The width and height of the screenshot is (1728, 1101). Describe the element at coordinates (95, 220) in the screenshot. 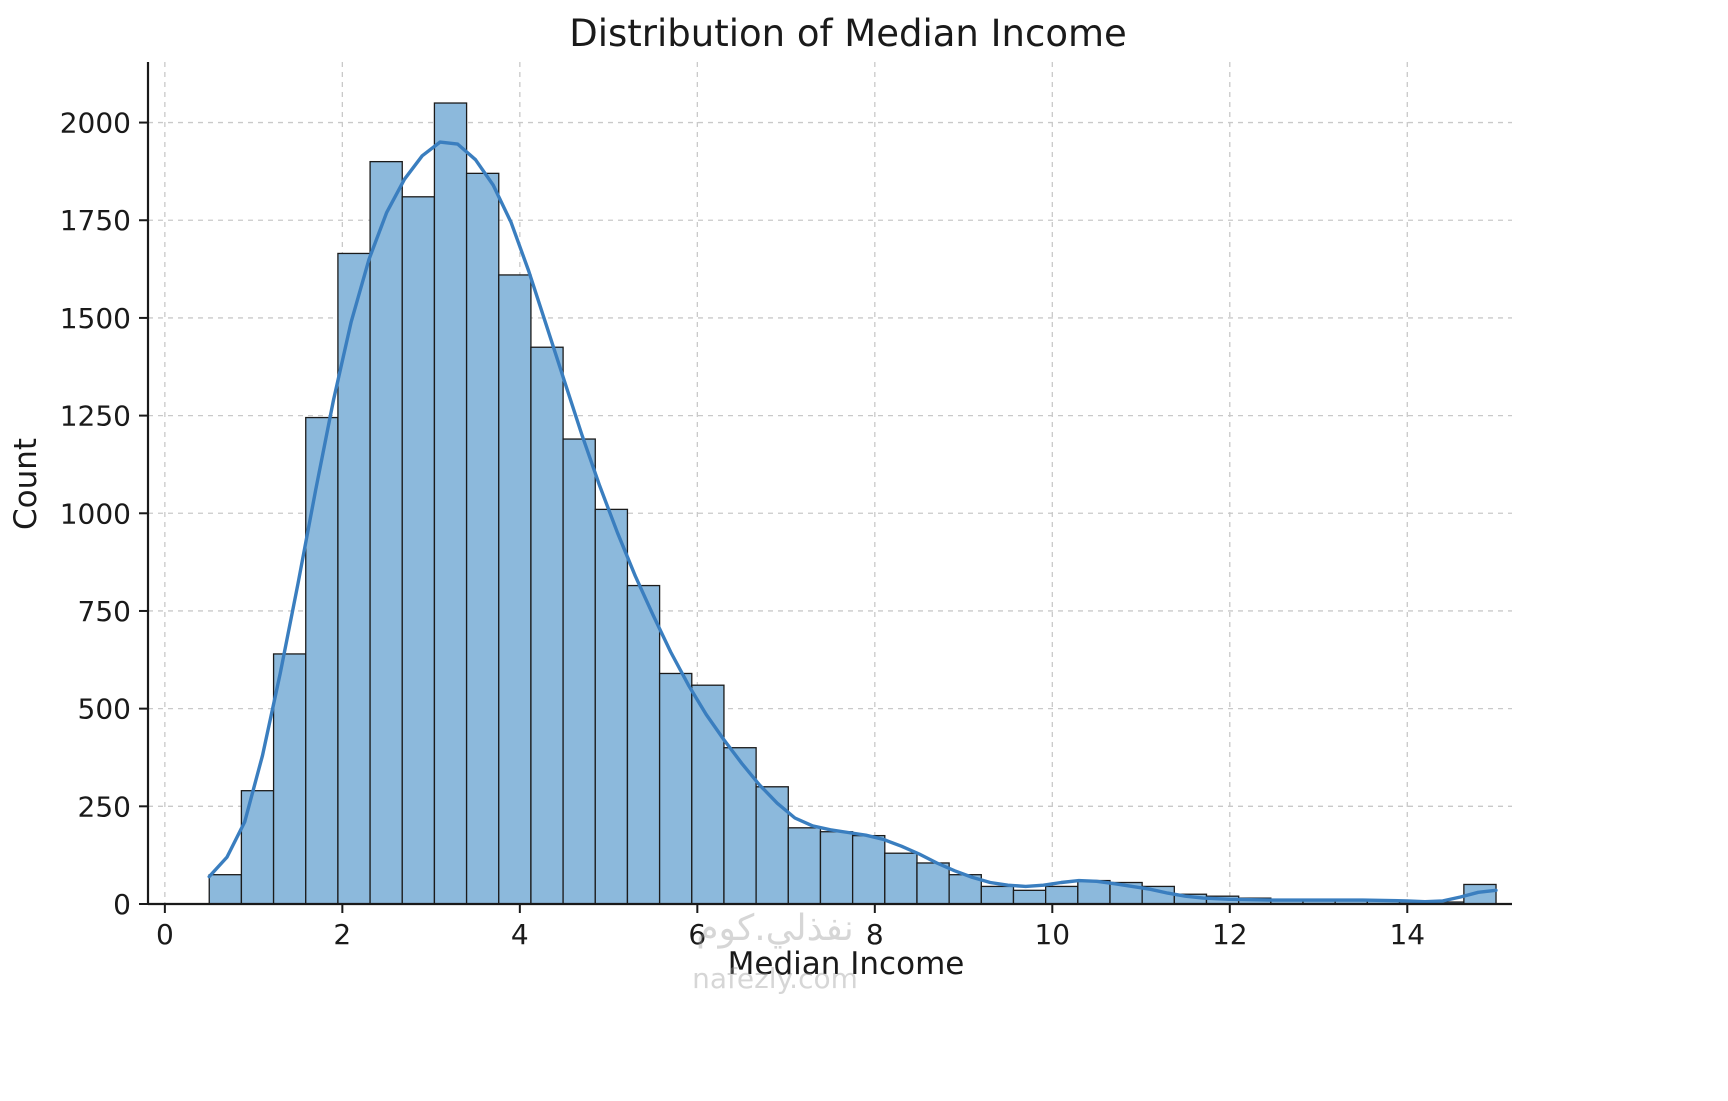

I see `y-tick-label: 1750` at that location.